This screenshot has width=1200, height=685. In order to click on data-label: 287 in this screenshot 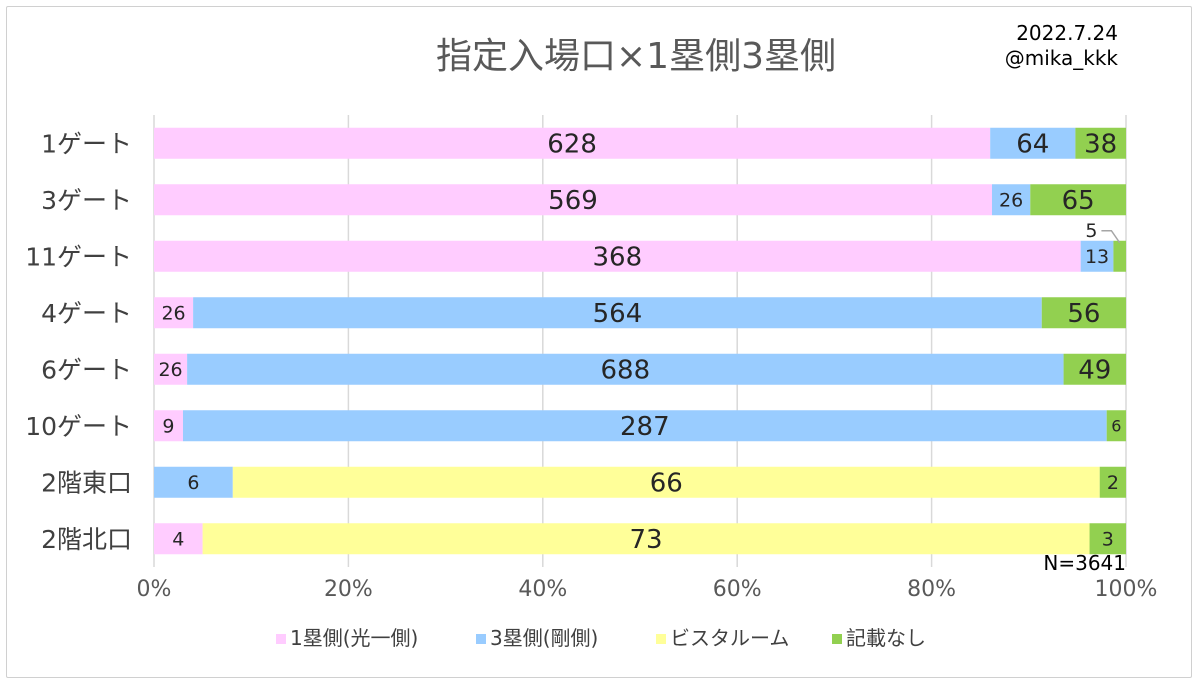, I will do `click(645, 427)`.